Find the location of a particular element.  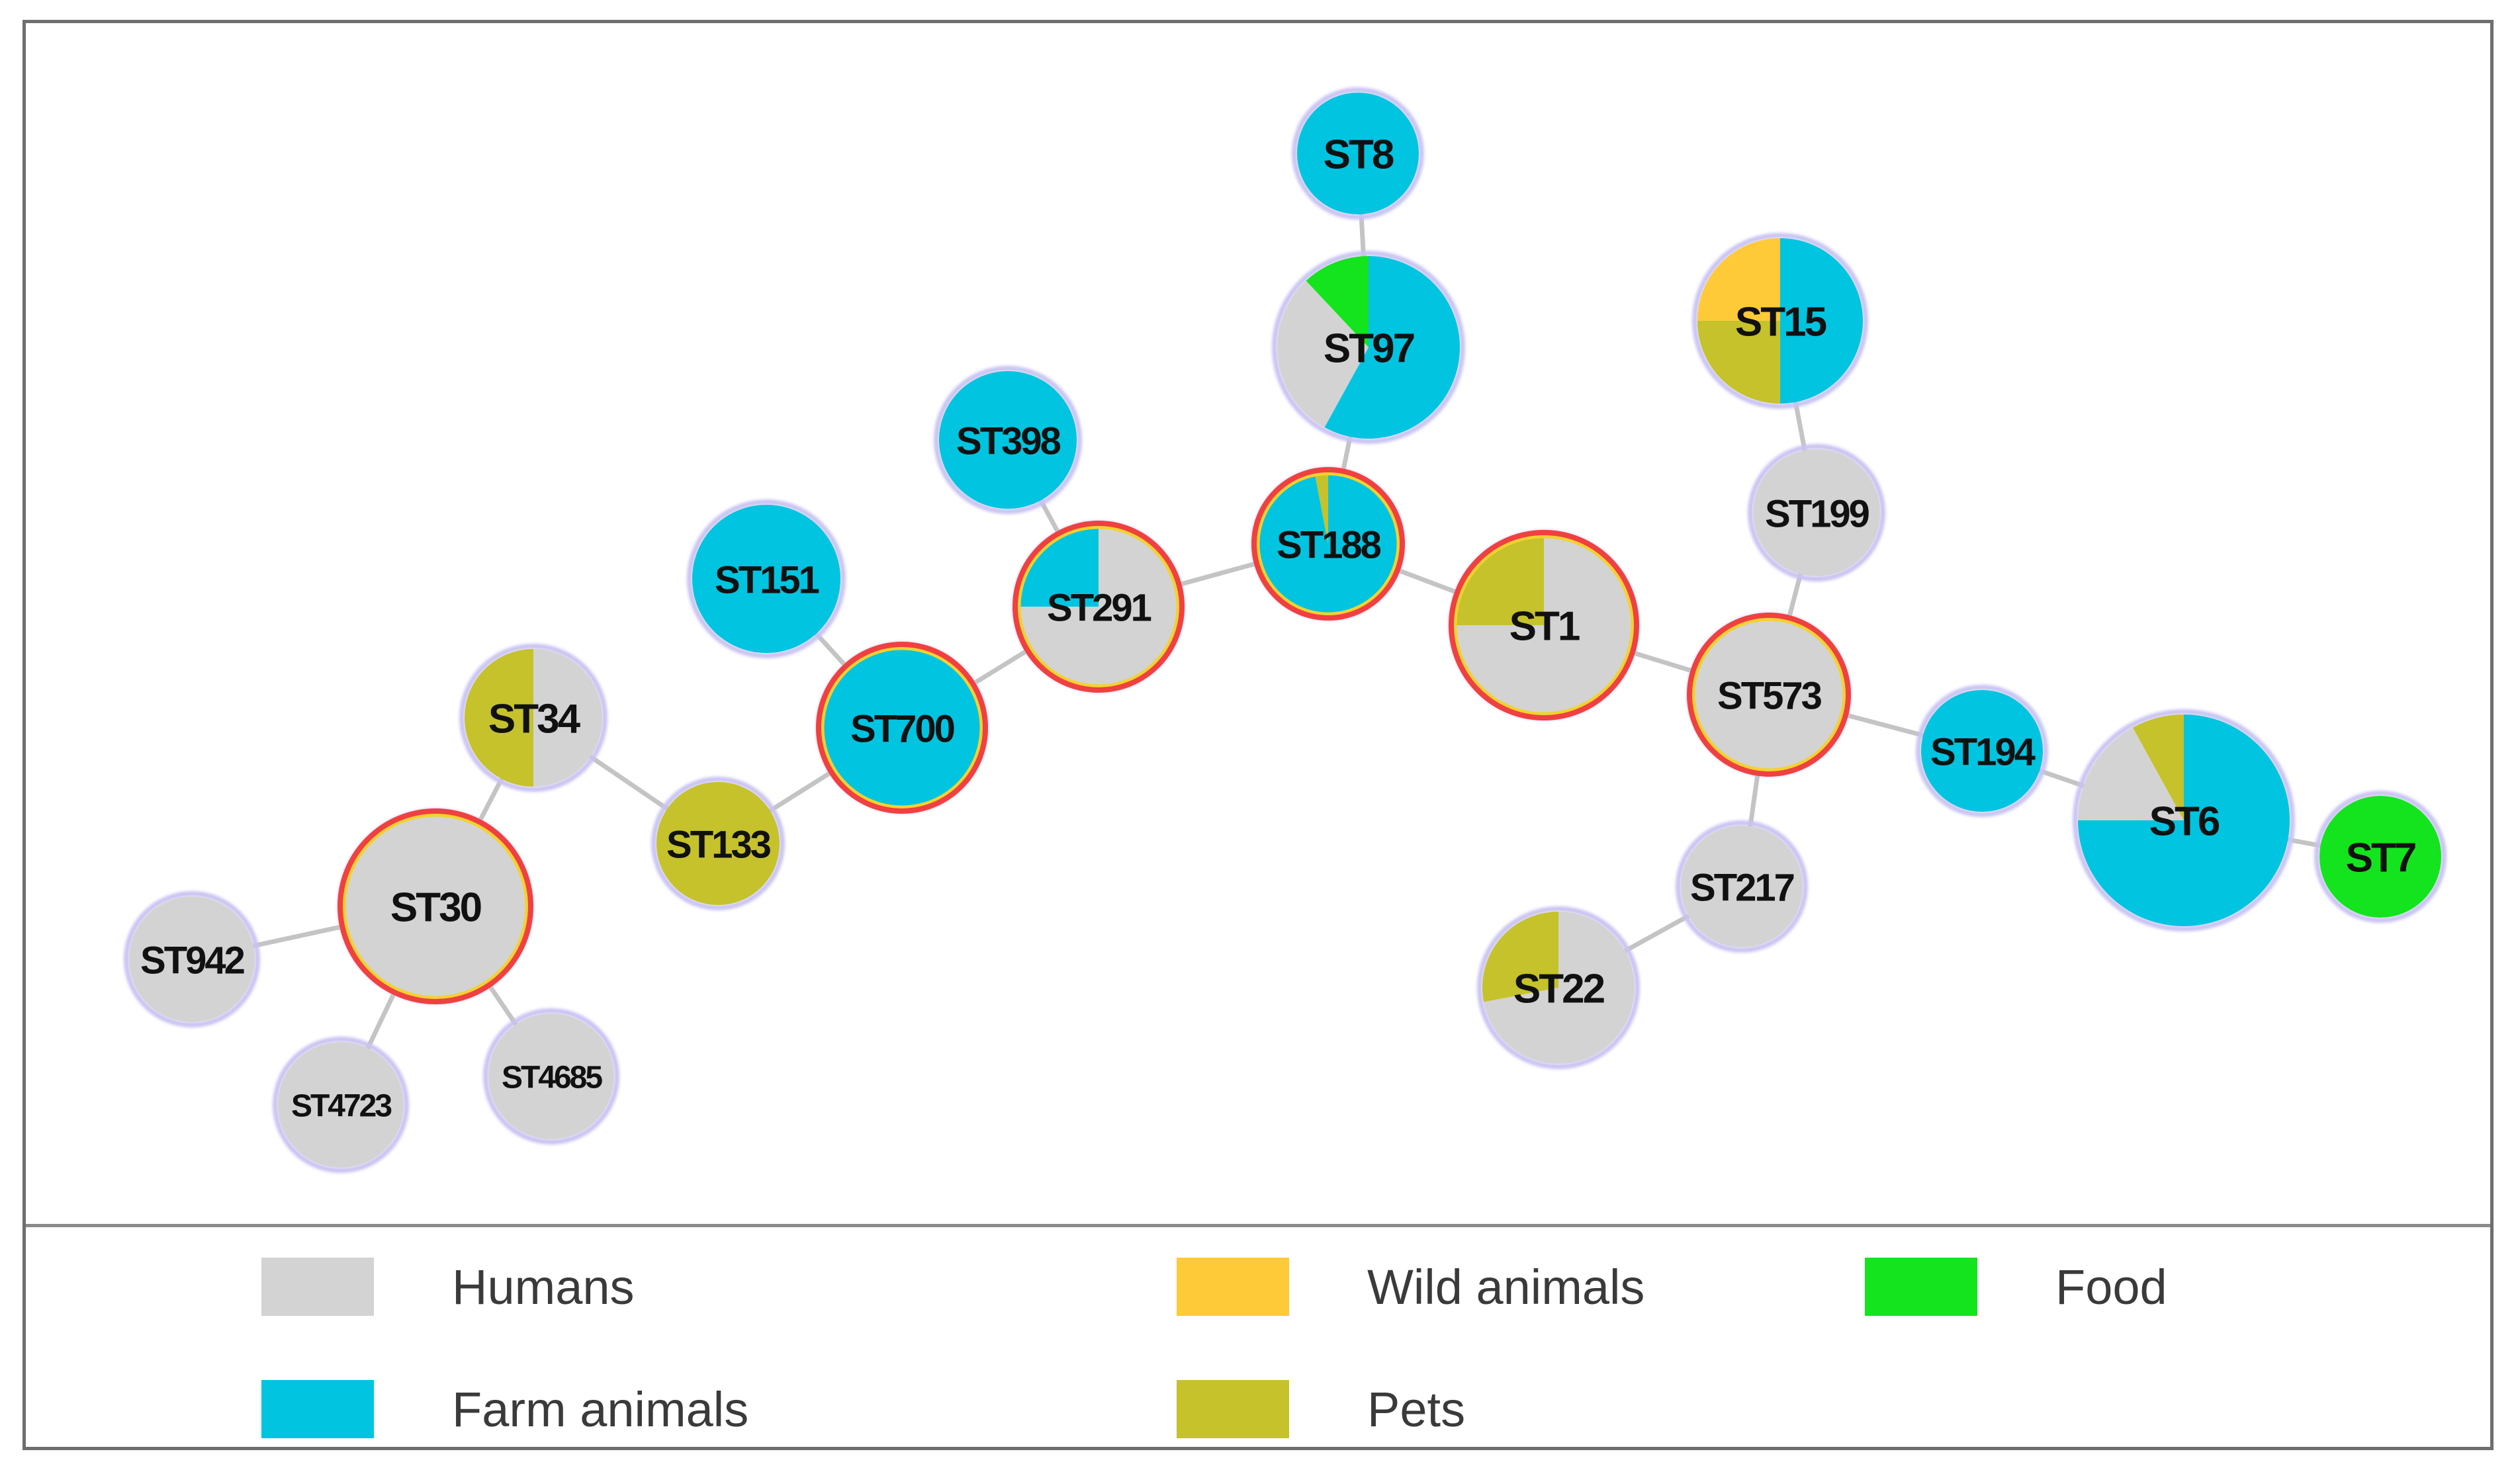

node-st199: ST199 is located at coordinates (1816, 513).